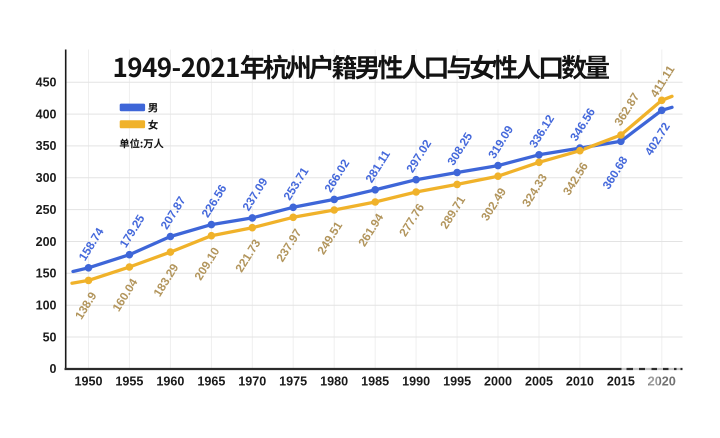 This screenshot has width=720, height=438. What do you see at coordinates (46, 306) in the screenshot?
I see `svg-text: 100` at bounding box center [46, 306].